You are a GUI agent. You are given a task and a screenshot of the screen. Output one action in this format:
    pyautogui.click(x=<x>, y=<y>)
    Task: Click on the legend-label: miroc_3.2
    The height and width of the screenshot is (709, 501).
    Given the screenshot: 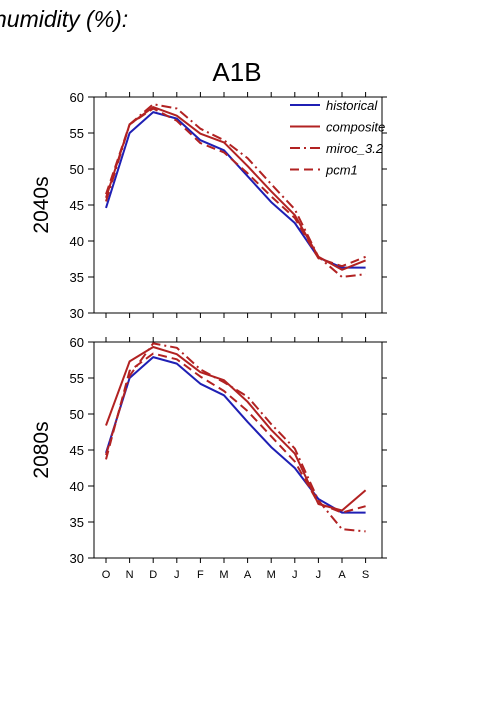 What is the action you would take?
    pyautogui.click(x=355, y=148)
    